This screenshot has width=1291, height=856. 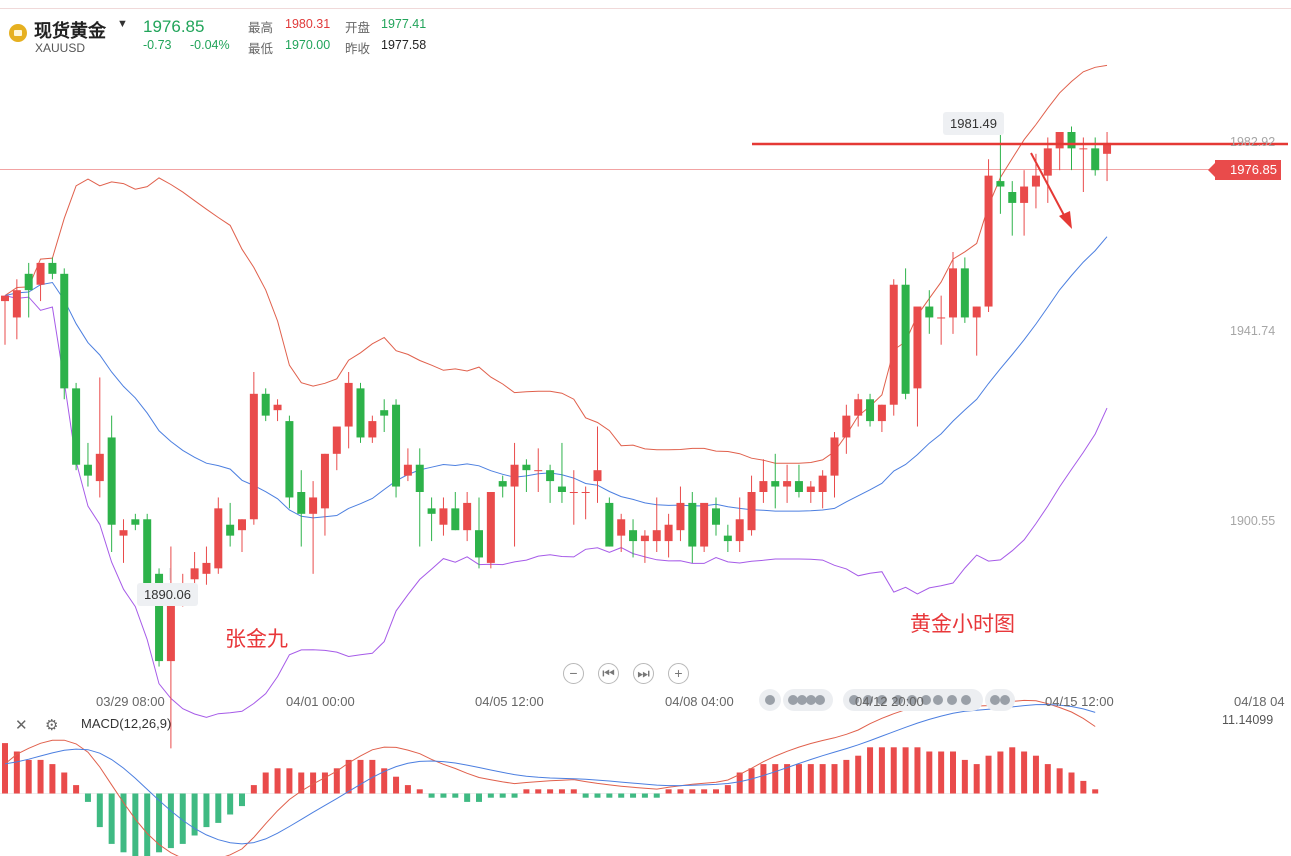 What do you see at coordinates (1065, 220) in the screenshot?
I see `down-arrow-head` at bounding box center [1065, 220].